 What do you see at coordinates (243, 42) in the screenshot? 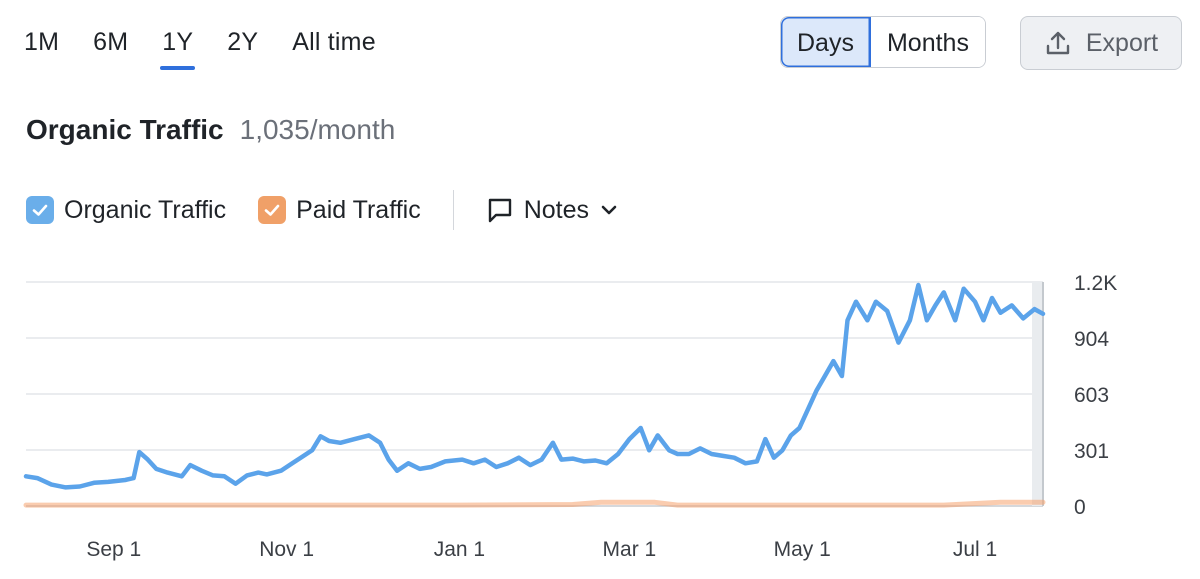
I see `period-tab-2y: 2Y` at bounding box center [243, 42].